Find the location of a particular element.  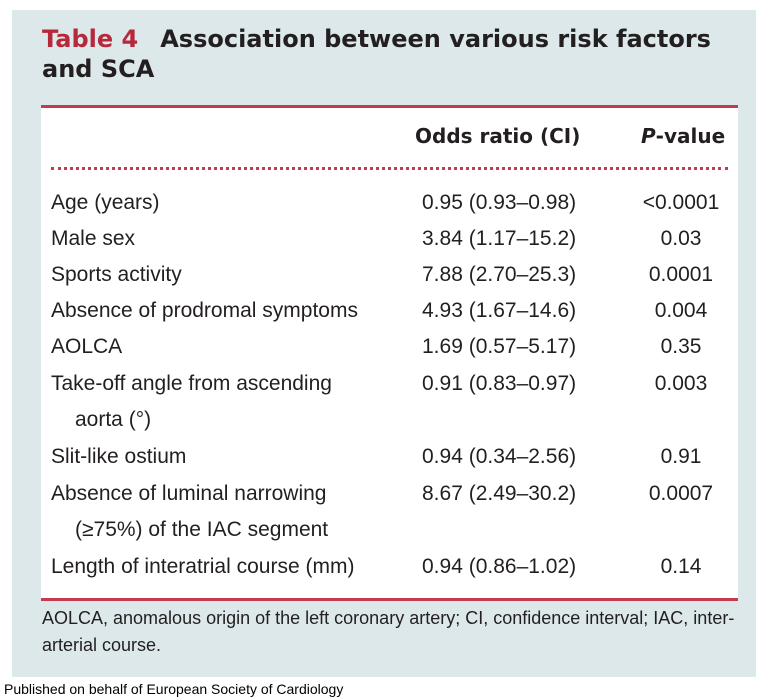

column-header-odds-ratio: Odds ratio (CI) is located at coordinates (498, 136).